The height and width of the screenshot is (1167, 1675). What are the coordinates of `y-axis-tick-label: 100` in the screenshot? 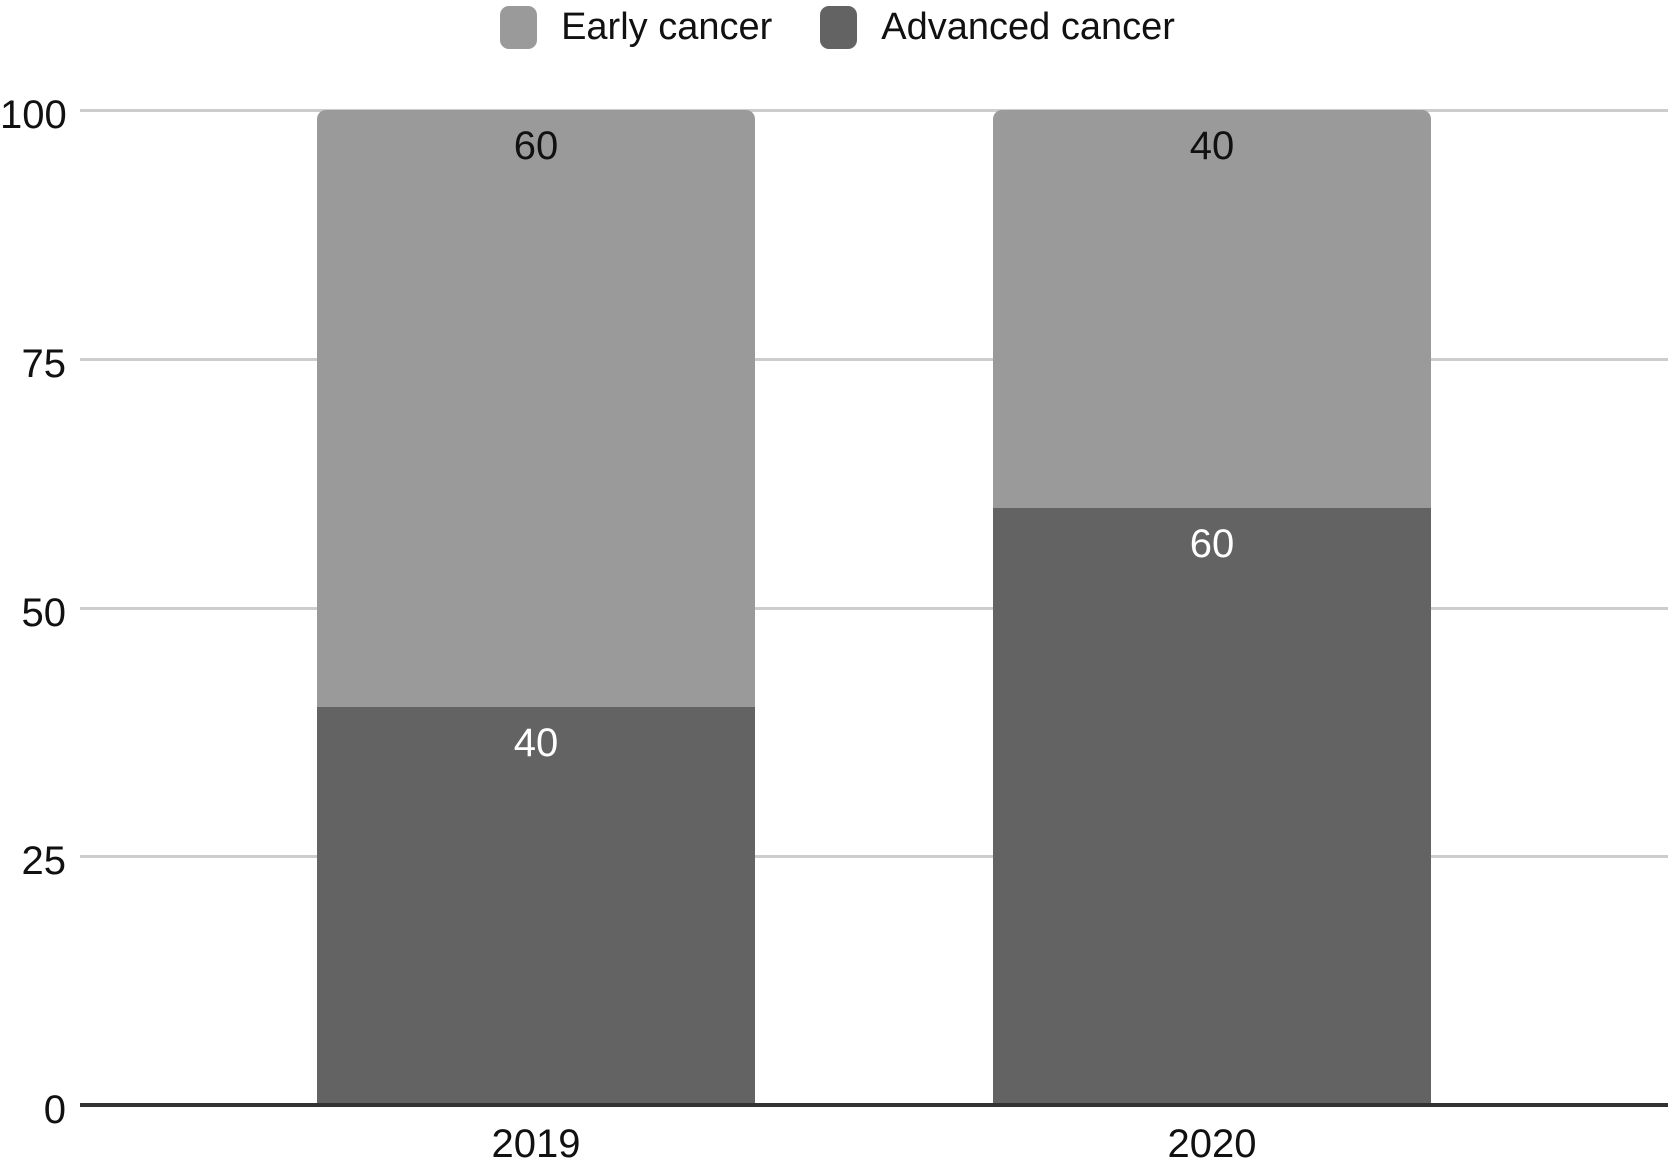 It's located at (33, 115).